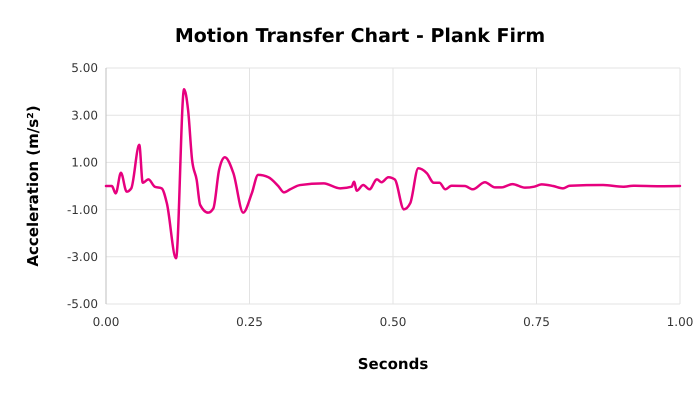 The width and height of the screenshot is (700, 394). I want to click on y-tick-label: -5.00, so click(82, 304).